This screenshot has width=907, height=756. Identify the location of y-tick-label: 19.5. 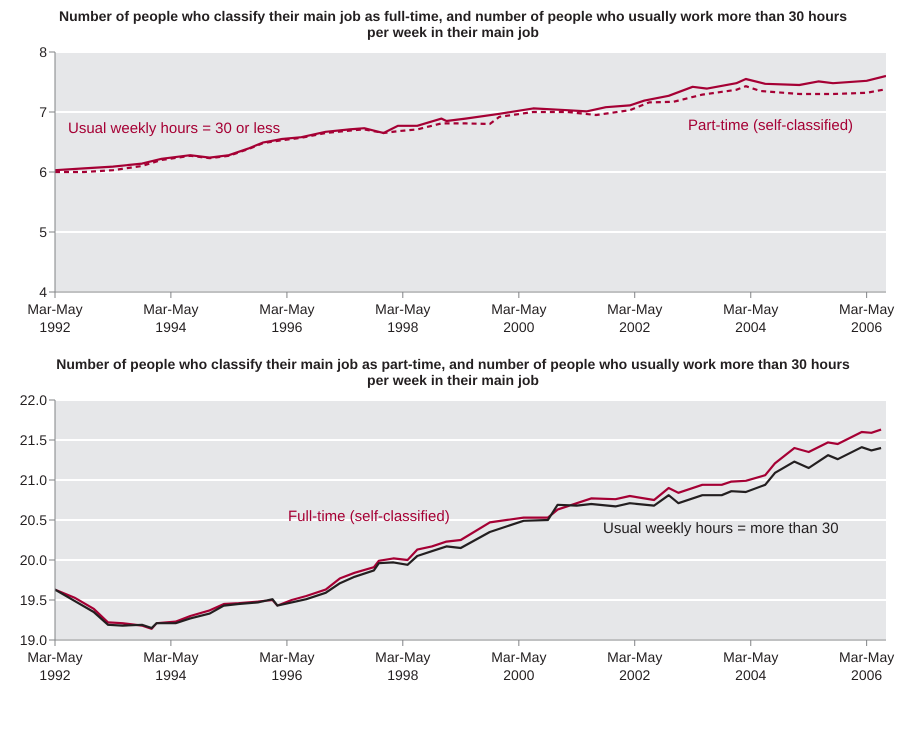
(34, 600).